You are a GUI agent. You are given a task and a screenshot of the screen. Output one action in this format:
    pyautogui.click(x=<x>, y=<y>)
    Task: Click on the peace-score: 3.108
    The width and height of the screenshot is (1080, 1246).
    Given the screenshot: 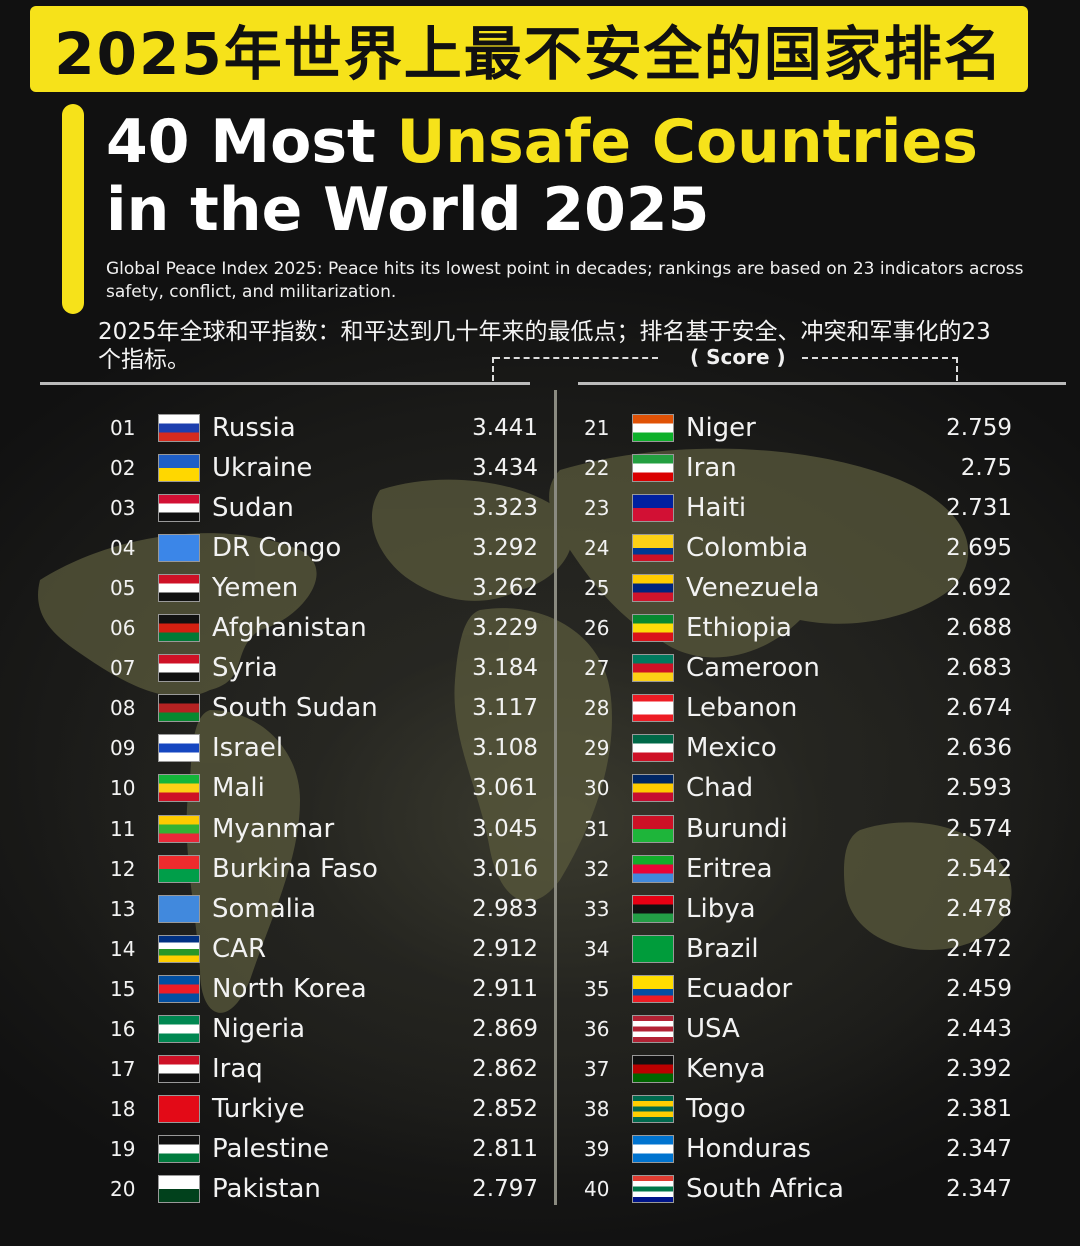 What is the action you would take?
    pyautogui.click(x=505, y=748)
    